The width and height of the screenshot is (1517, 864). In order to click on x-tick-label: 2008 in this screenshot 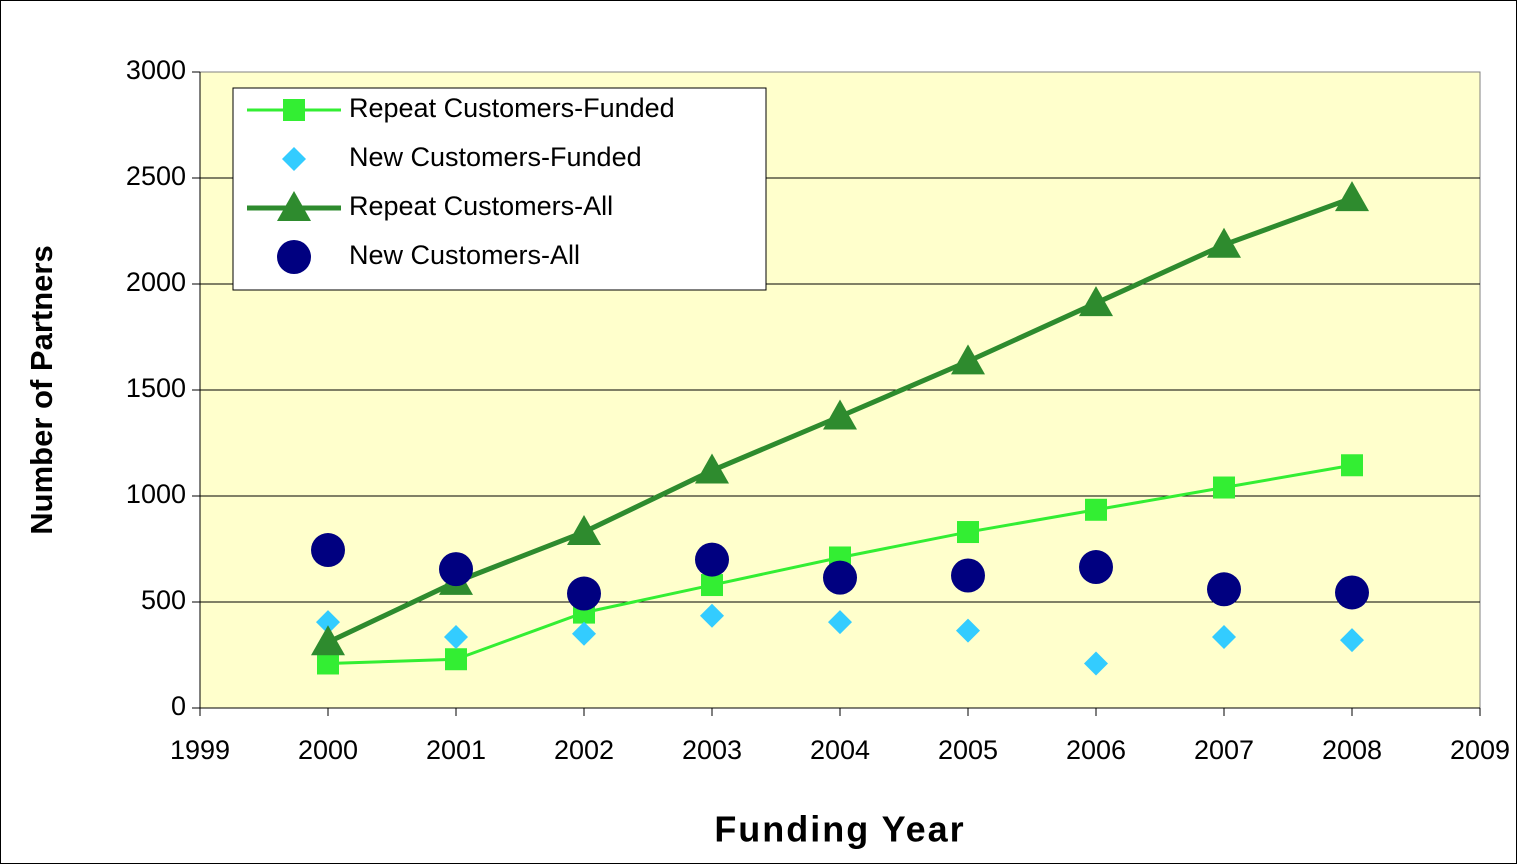, I will do `click(1352, 750)`.